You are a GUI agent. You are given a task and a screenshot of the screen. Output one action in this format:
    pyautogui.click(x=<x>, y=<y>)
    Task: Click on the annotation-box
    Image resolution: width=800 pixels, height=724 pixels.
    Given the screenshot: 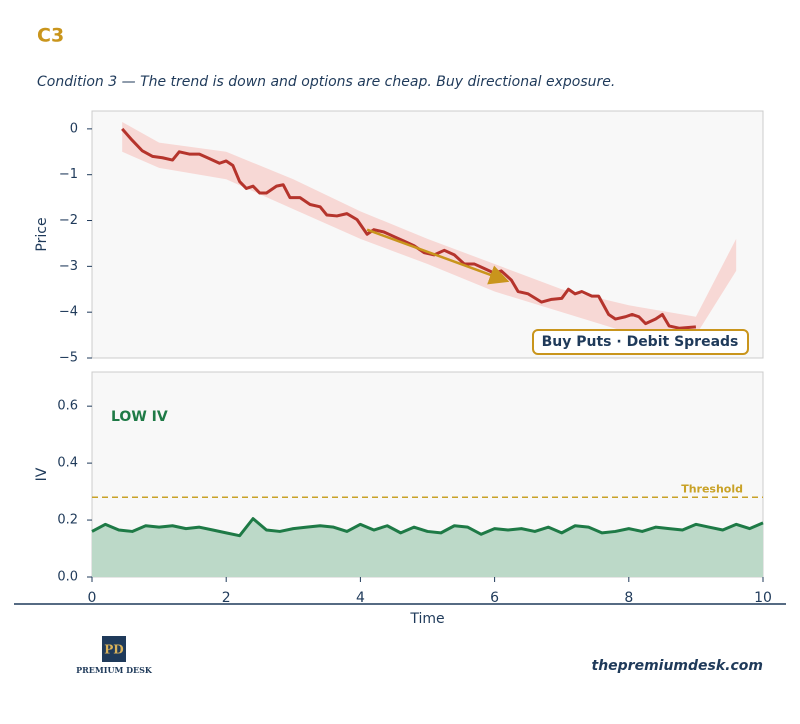 What is the action you would take?
    pyautogui.click(x=640, y=342)
    